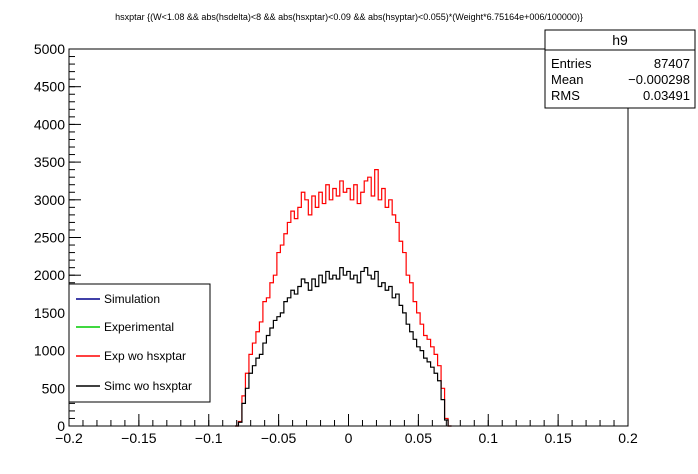  I want to click on y-tick-label: 5000, so click(49, 49).